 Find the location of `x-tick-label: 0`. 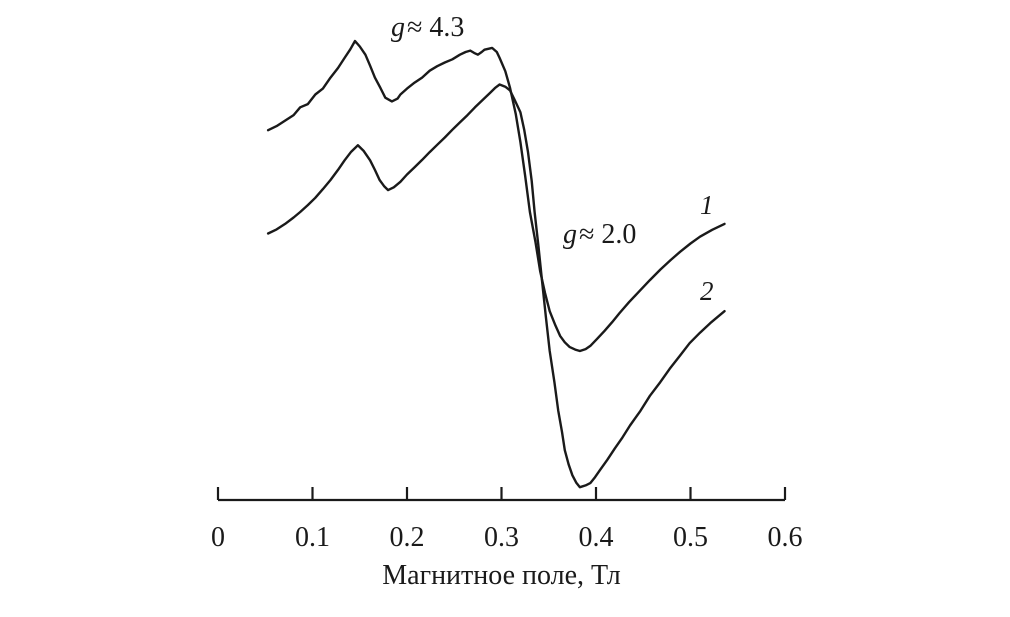

x-tick-label: 0 is located at coordinates (218, 537).